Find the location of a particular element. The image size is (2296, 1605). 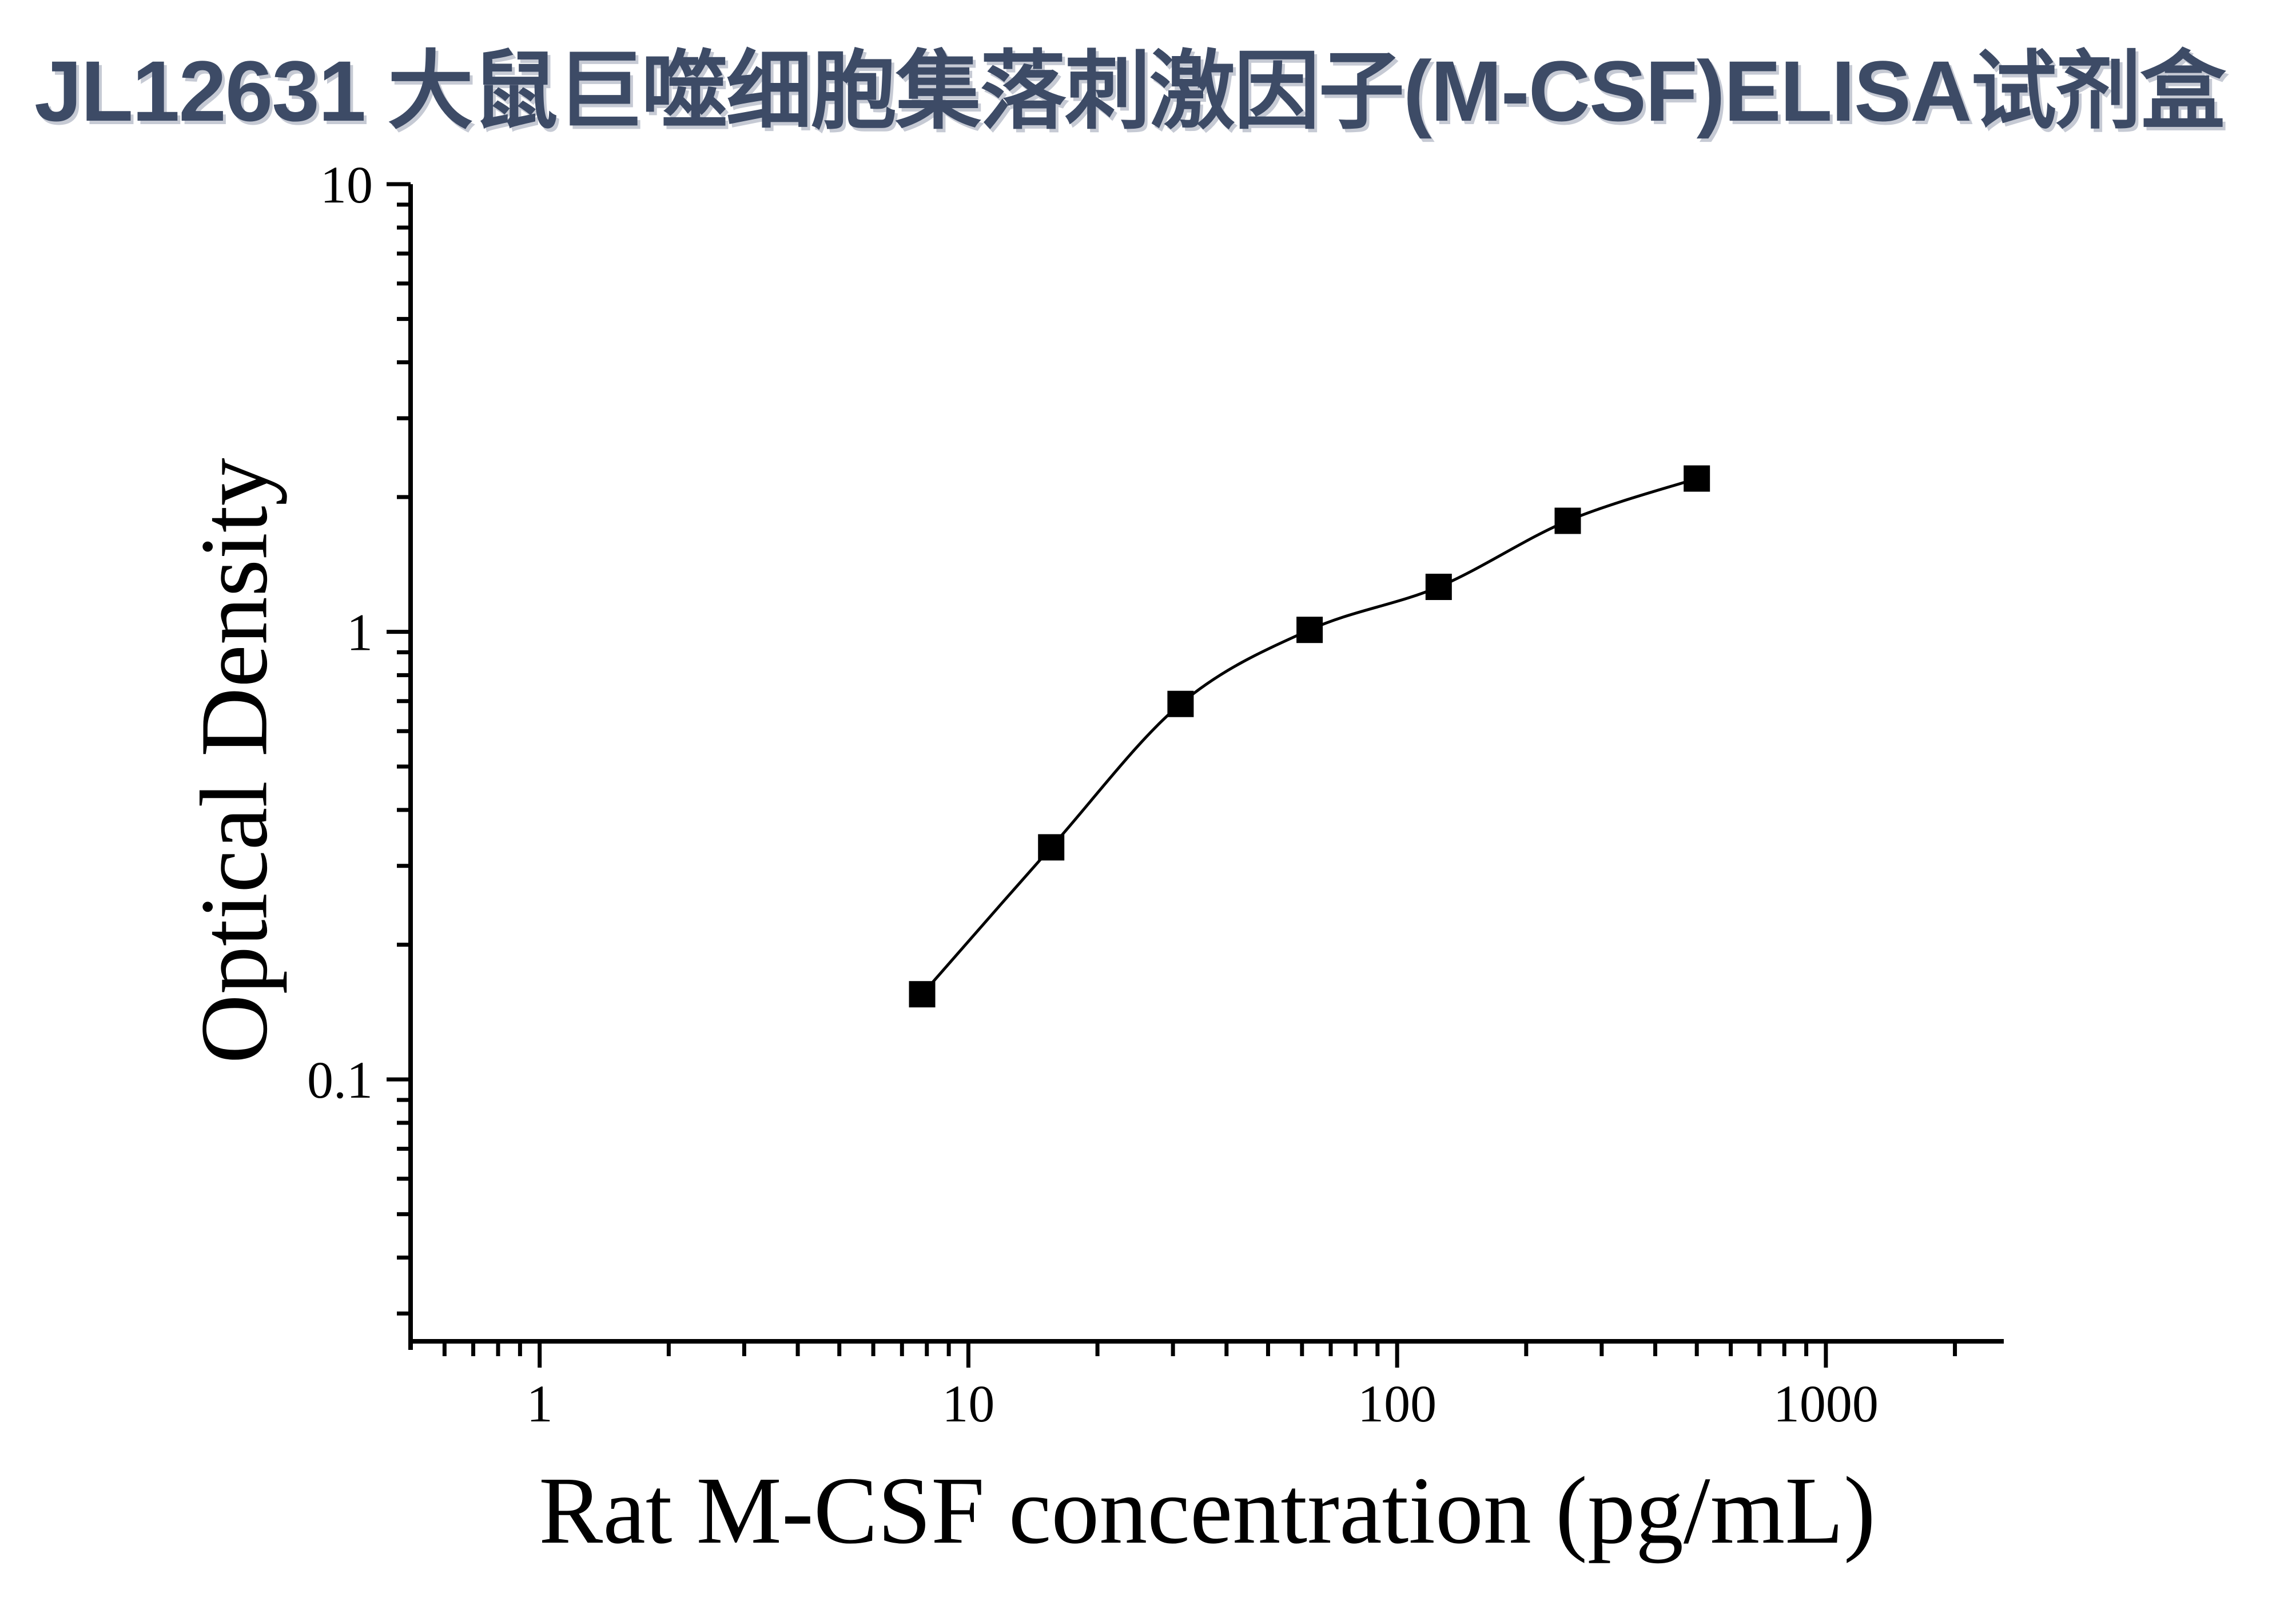

y-tick-label: 0.1 is located at coordinates (340, 1080).